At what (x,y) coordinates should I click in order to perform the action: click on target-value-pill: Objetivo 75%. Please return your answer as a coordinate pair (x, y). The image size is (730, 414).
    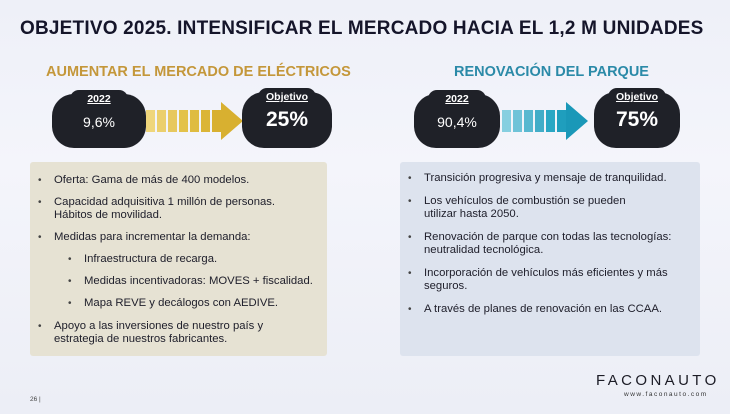
    Looking at the image, I should click on (637, 118).